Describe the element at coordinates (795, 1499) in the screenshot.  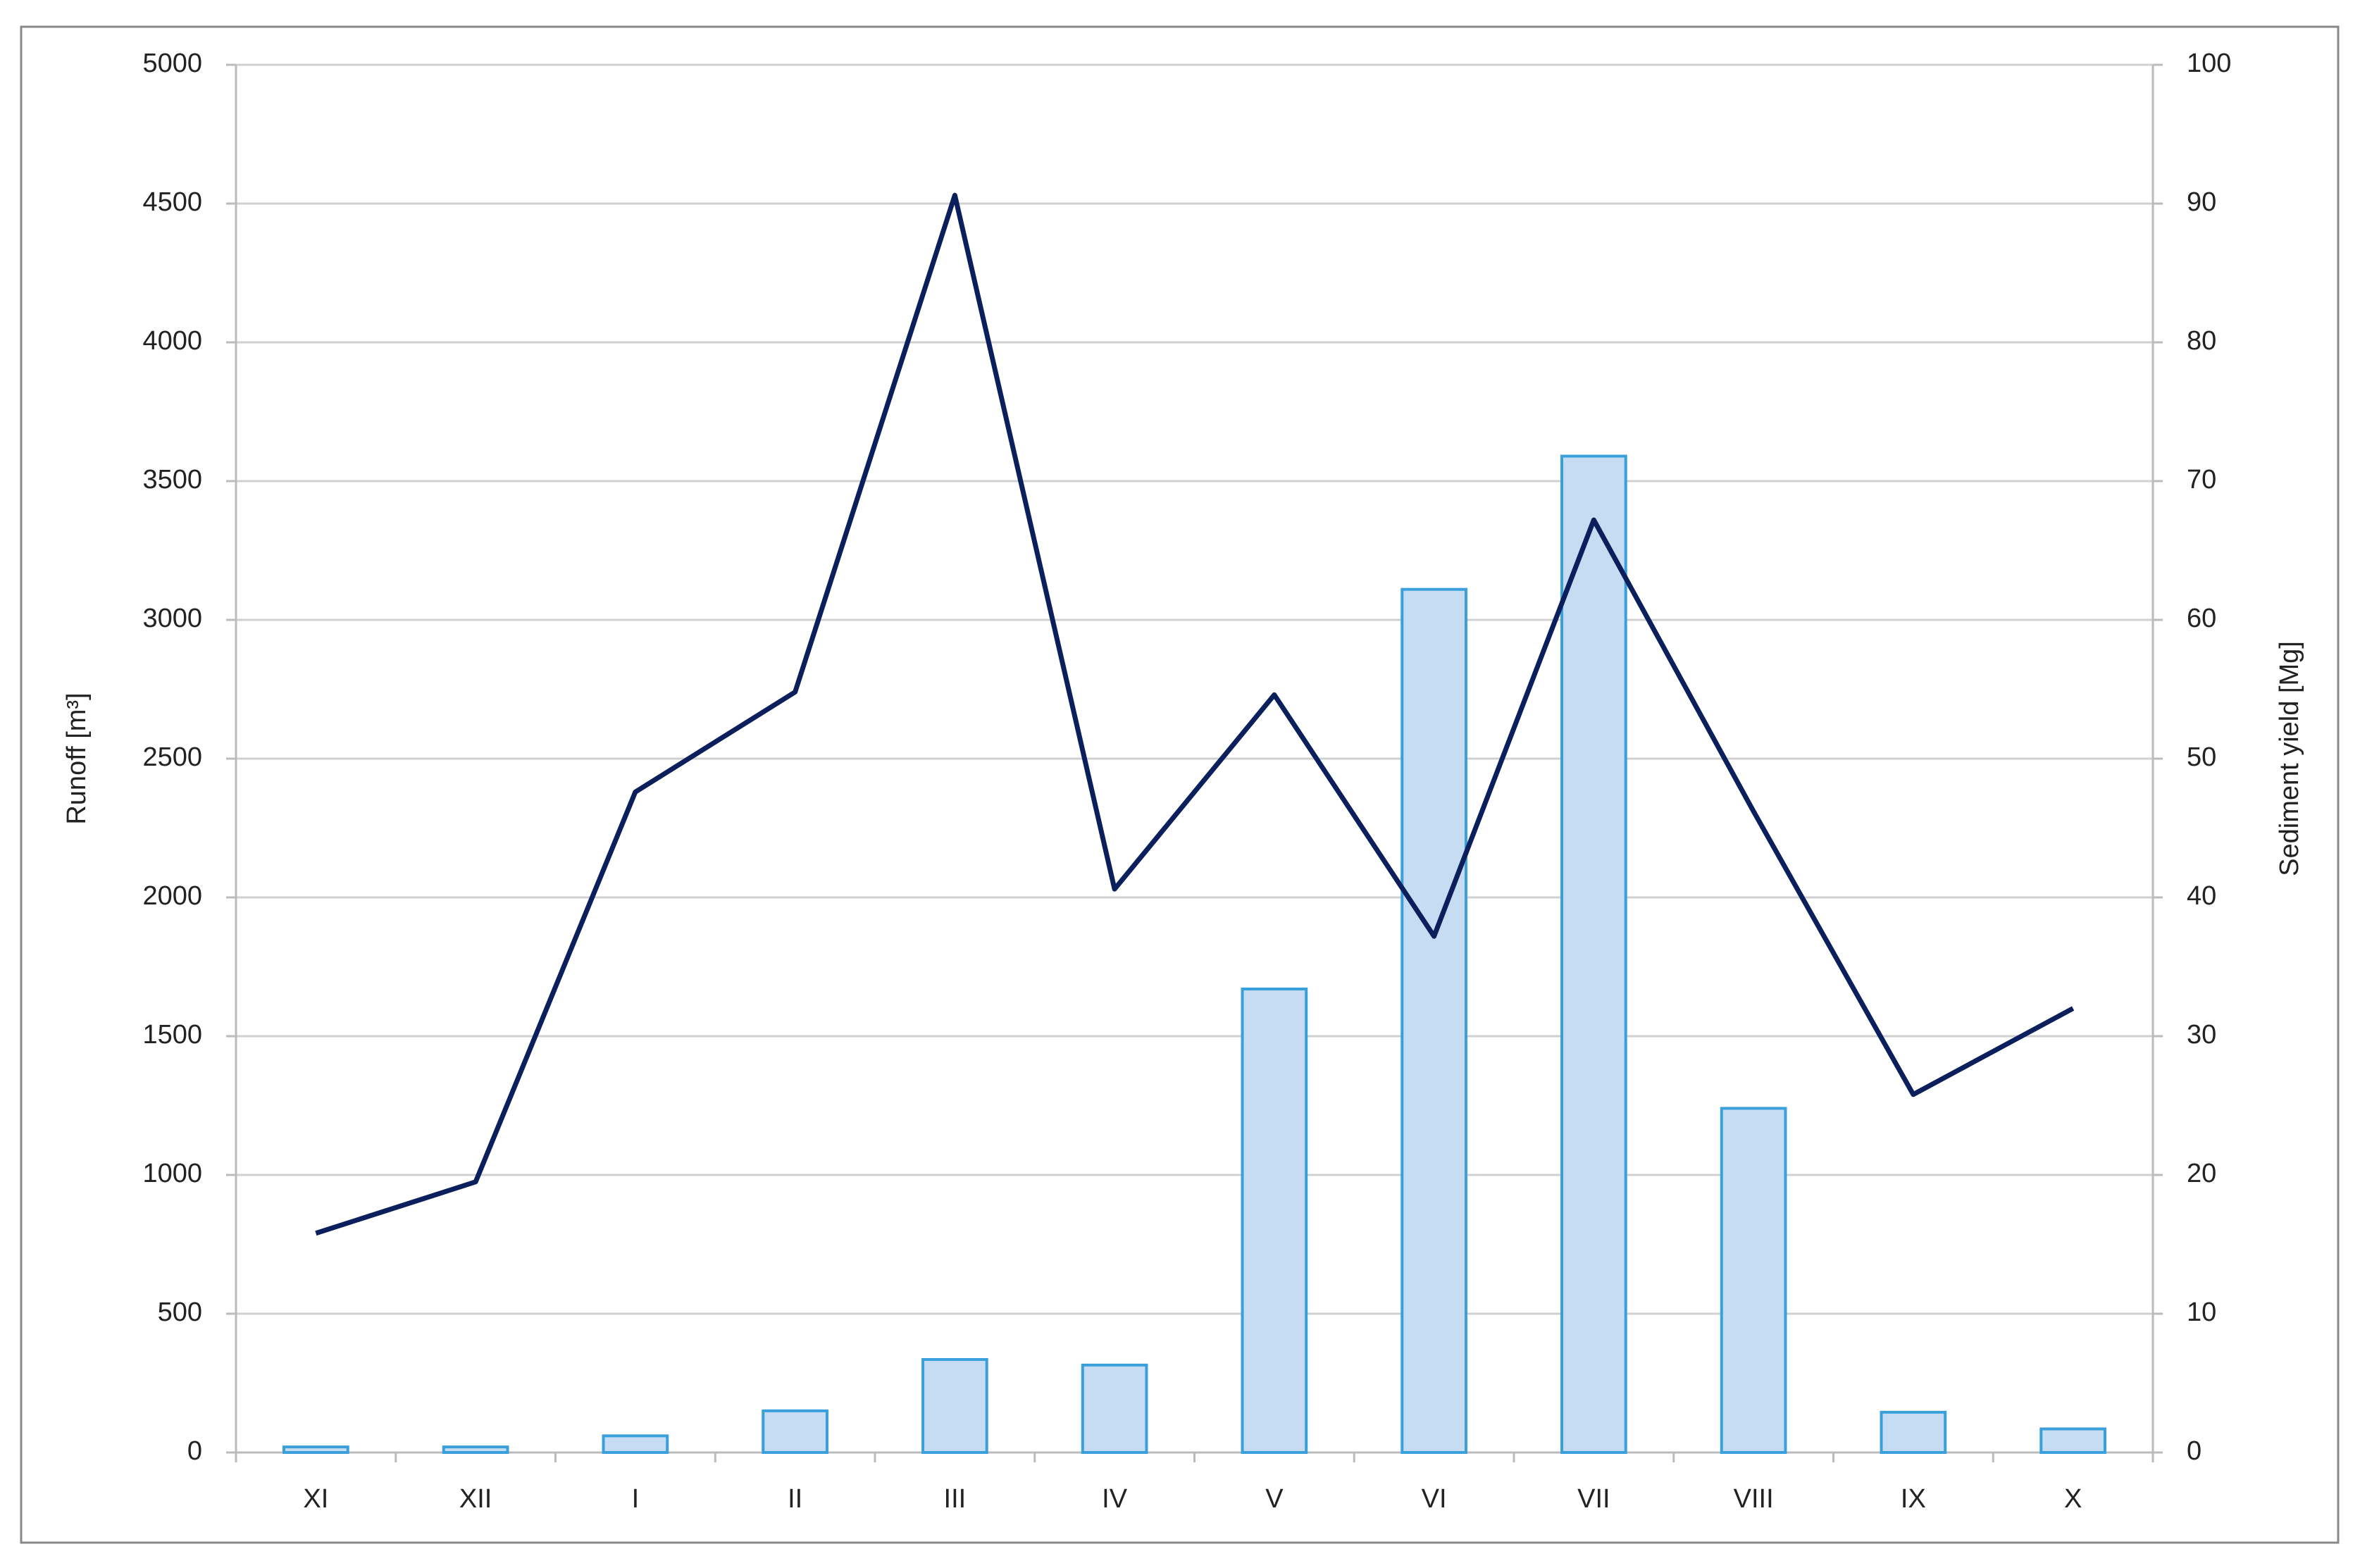
I see `x-tick-label: II` at that location.